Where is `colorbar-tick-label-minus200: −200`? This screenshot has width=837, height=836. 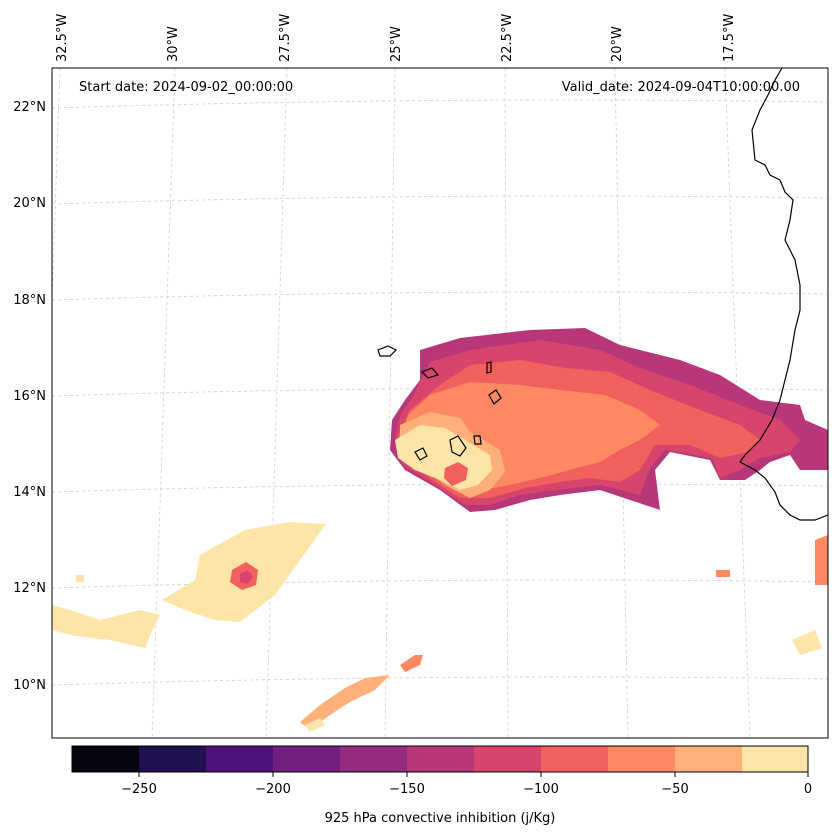 colorbar-tick-label-minus200: −200 is located at coordinates (273, 789).